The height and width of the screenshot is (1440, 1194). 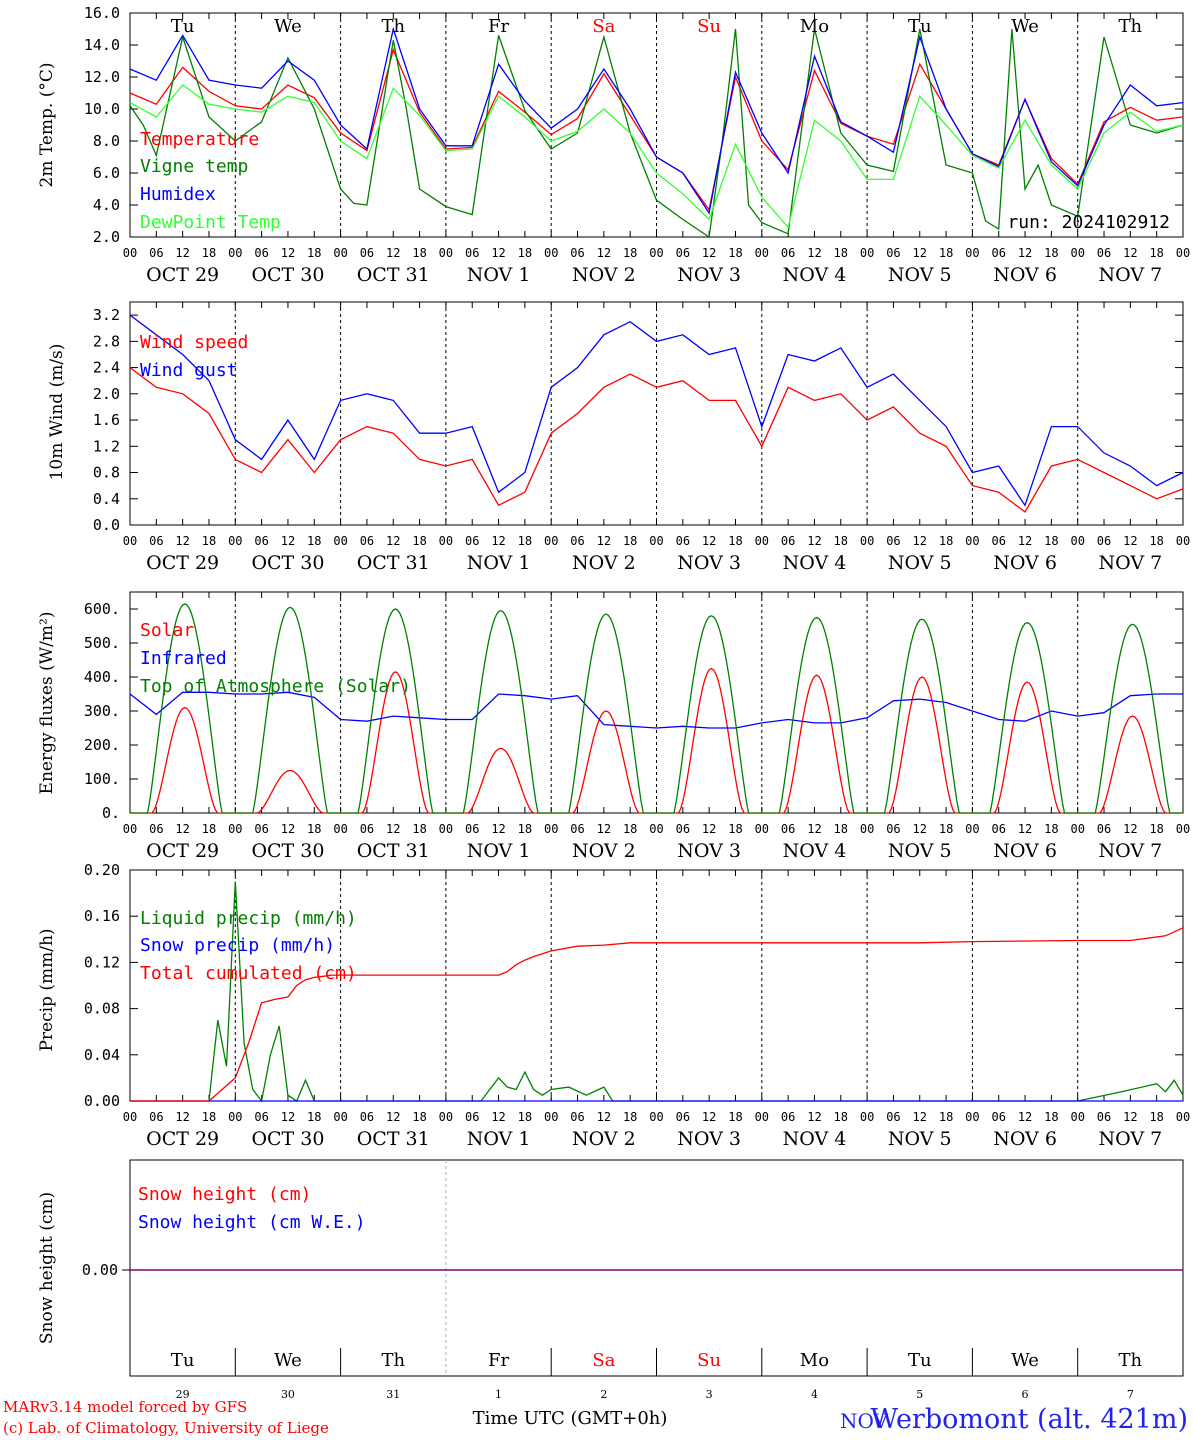 What do you see at coordinates (919, 1394) in the screenshot?
I see `day-number-label: 5` at bounding box center [919, 1394].